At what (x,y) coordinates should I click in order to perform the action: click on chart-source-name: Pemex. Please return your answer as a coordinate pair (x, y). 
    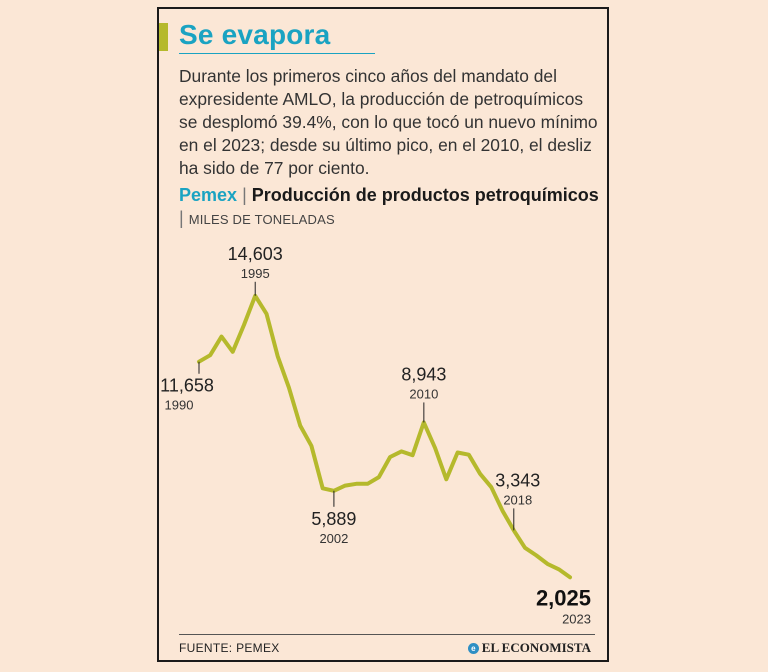
    Looking at the image, I should click on (208, 195).